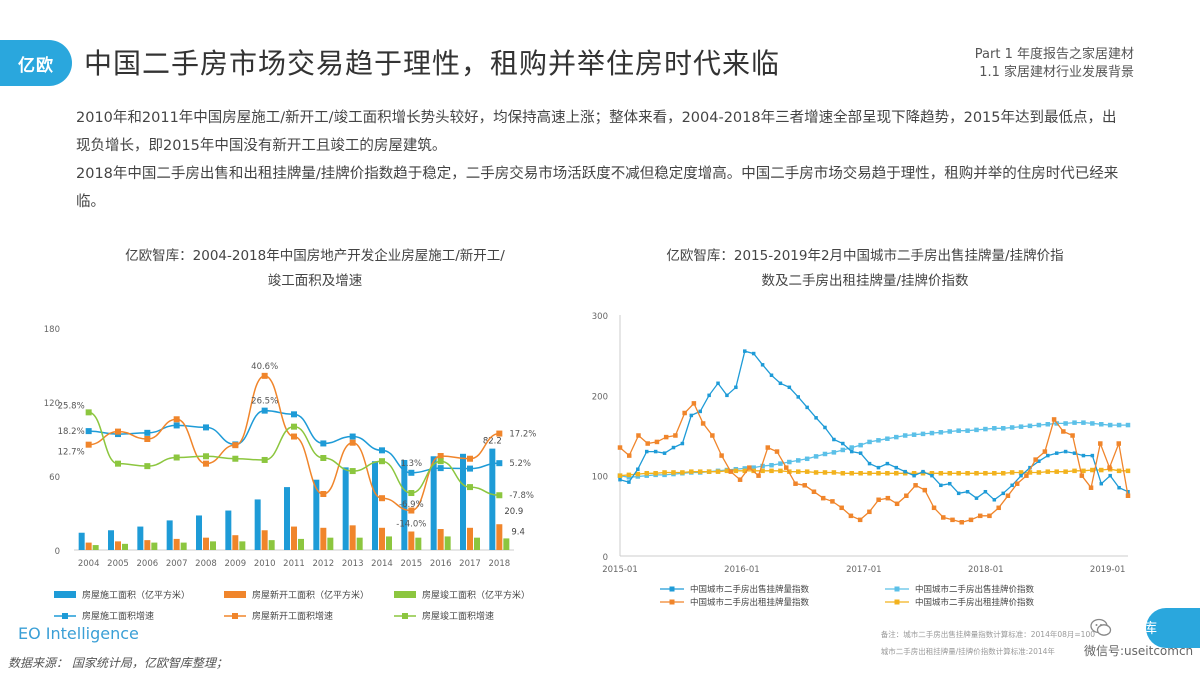  I want to click on legend-label: 中国城市二手房出售挂牌价指数, so click(975, 589).